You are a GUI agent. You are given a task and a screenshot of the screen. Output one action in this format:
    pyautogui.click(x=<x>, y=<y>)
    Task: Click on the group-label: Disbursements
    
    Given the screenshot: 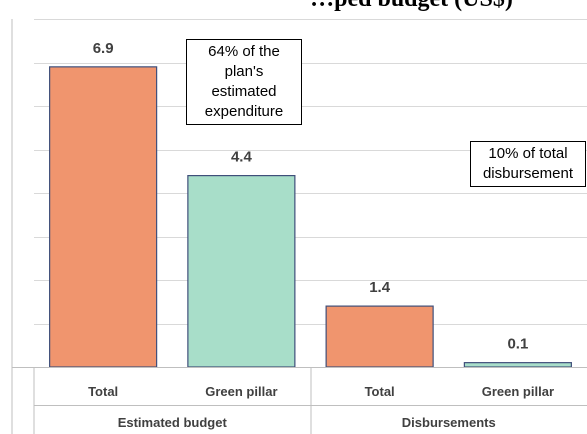 What is the action you would take?
    pyautogui.click(x=449, y=422)
    